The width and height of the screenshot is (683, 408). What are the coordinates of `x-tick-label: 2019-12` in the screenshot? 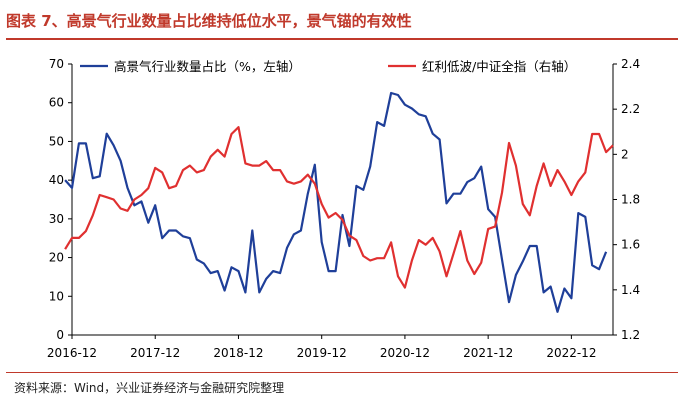 It's located at (322, 353).